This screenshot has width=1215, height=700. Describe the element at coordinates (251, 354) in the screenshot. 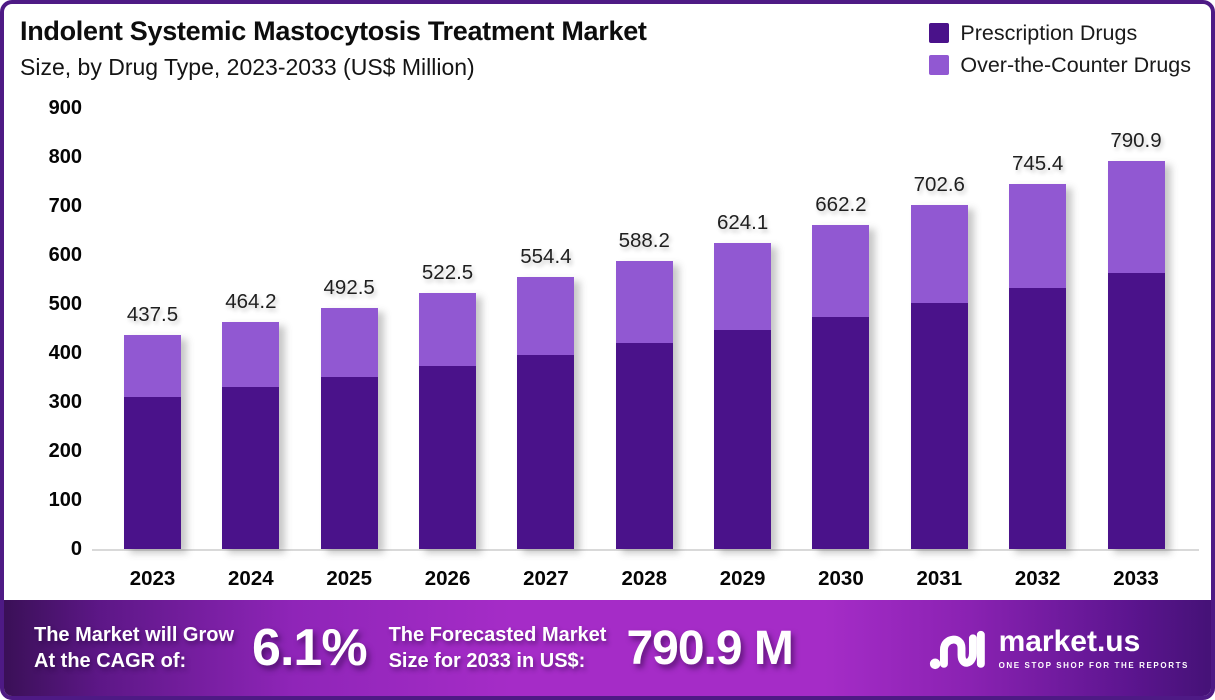

I see `bar-2024-otc-segment` at that location.